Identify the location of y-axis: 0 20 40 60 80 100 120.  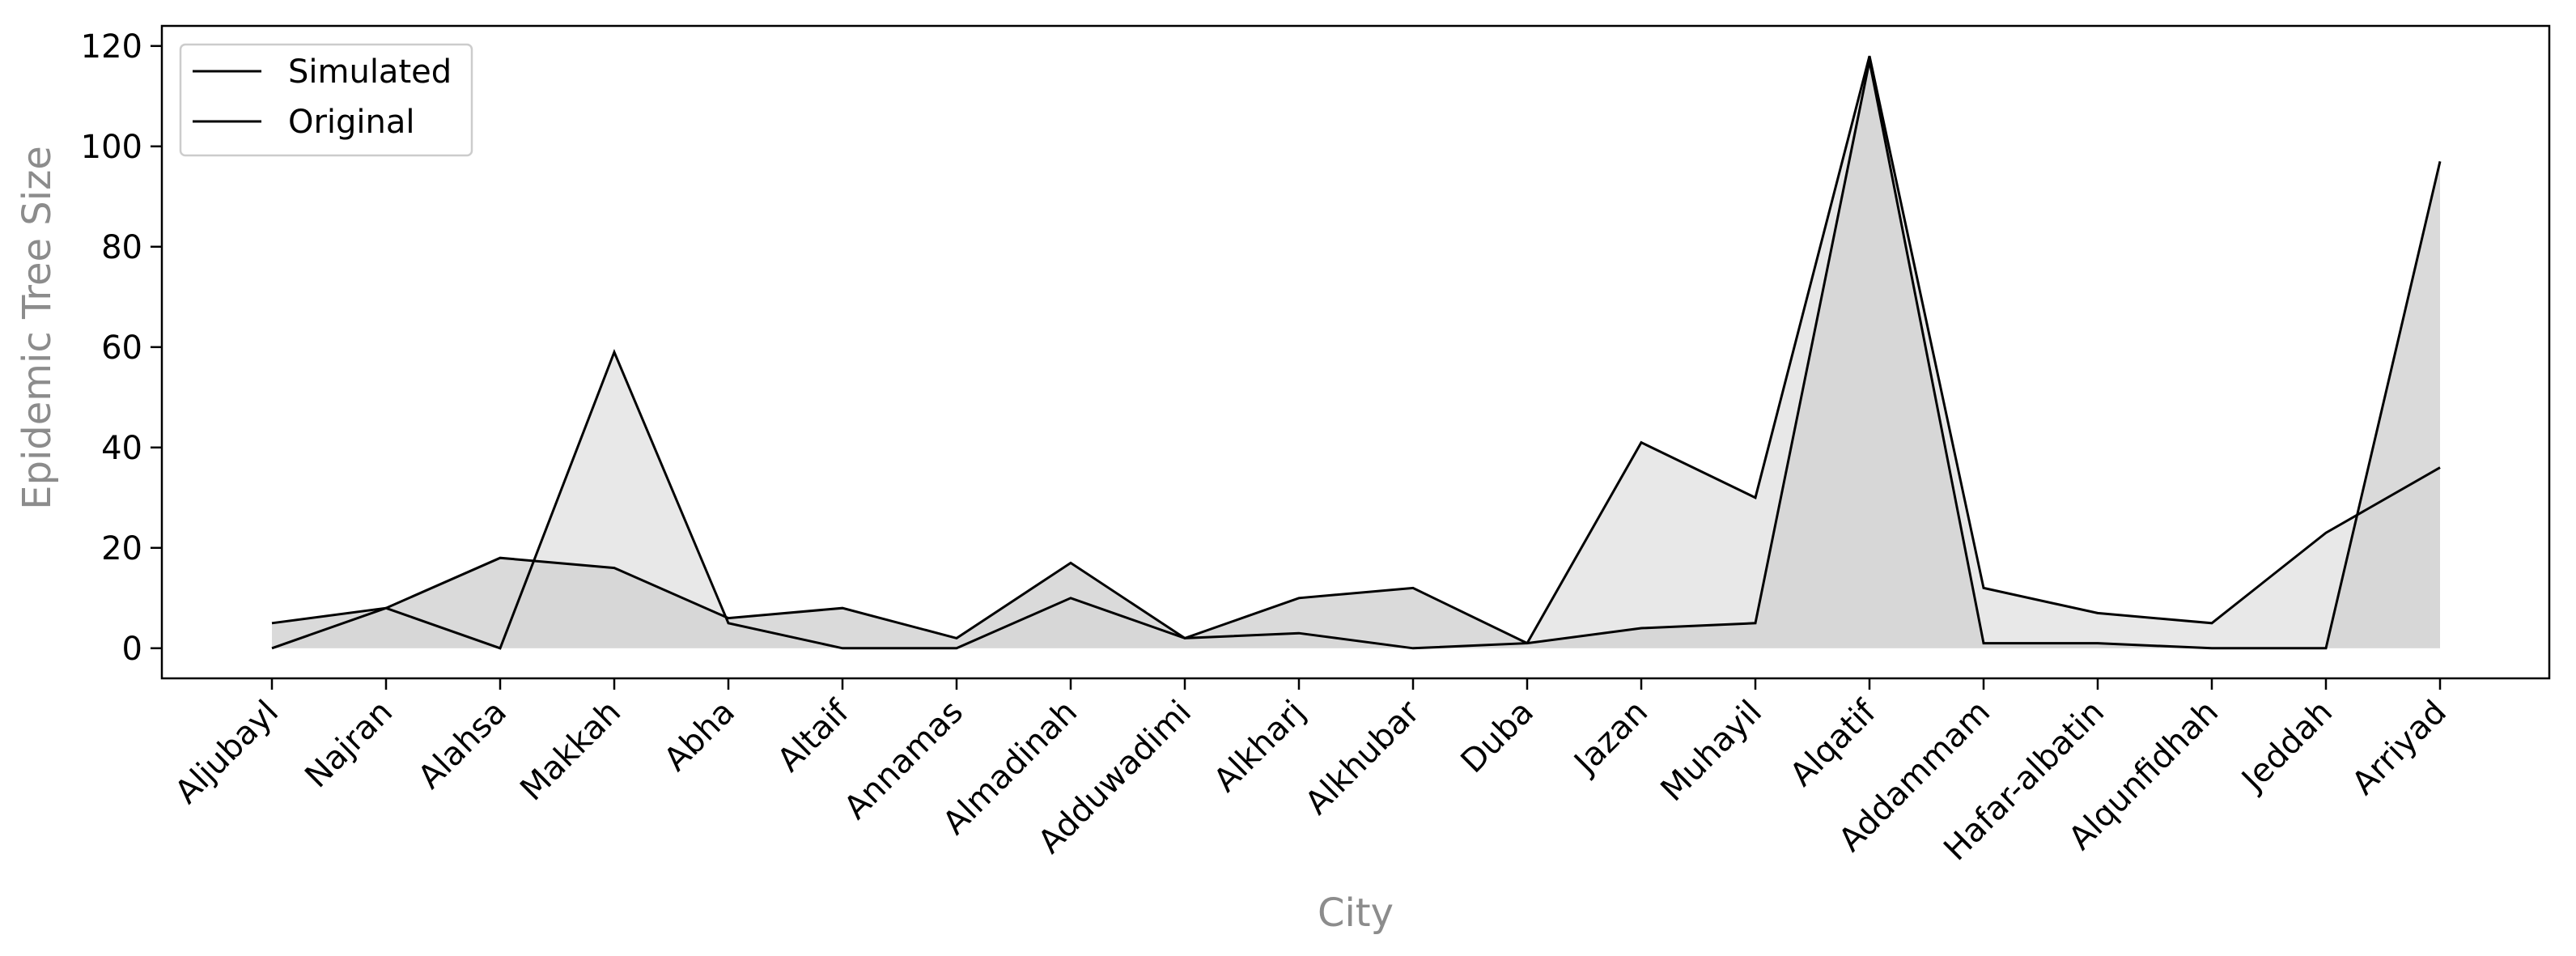
(121, 348).